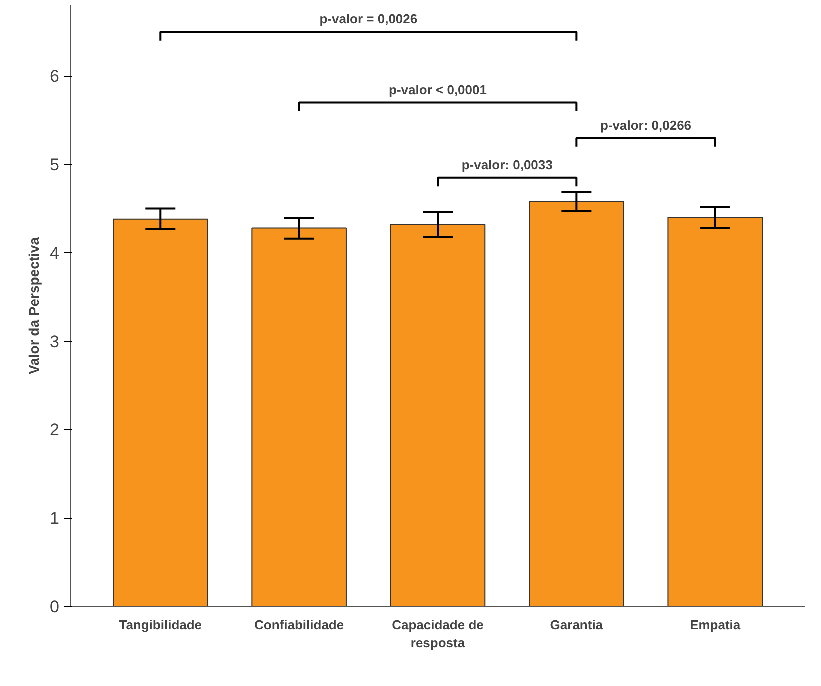  Describe the element at coordinates (438, 634) in the screenshot. I see `x-tick-label: Capacidade de resposta` at that location.